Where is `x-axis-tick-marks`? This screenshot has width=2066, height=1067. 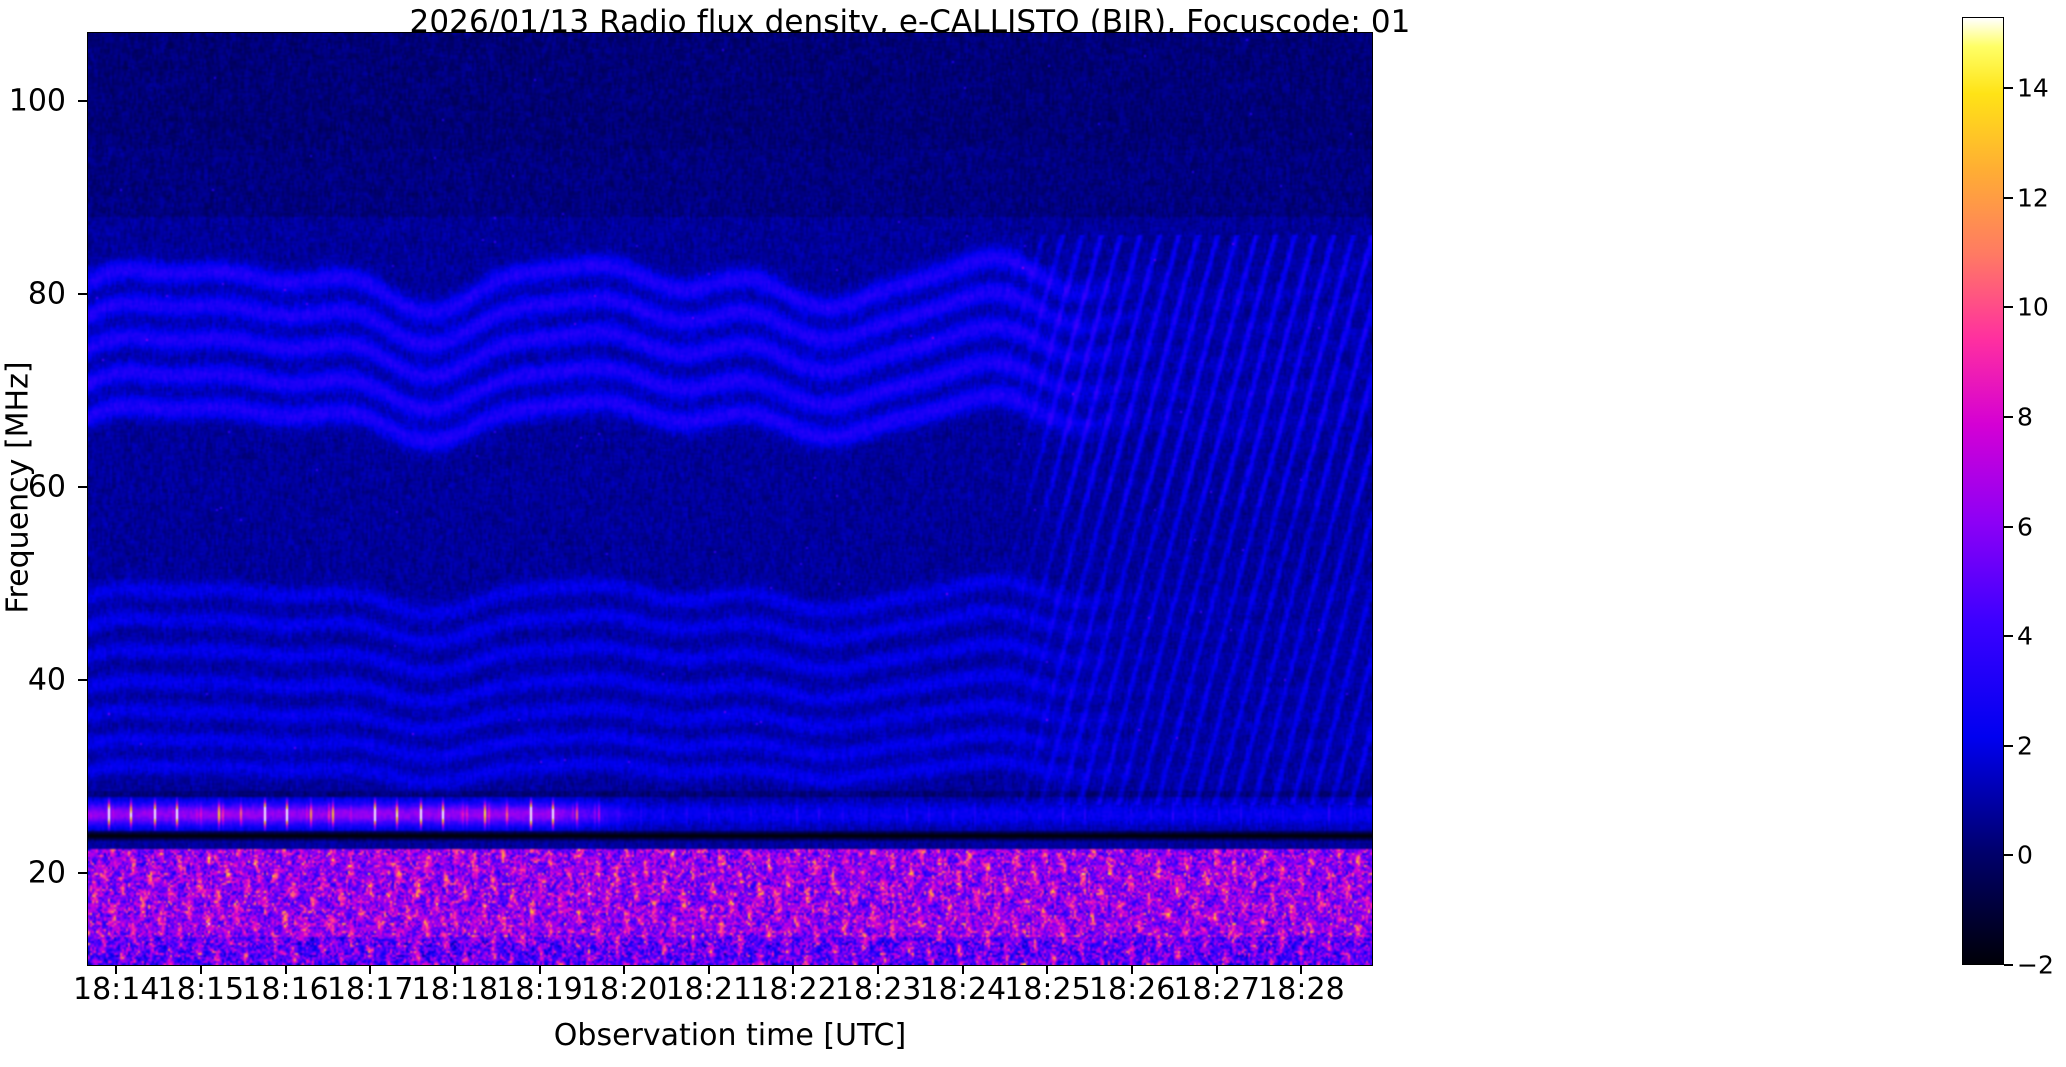 x-axis-tick-marks is located at coordinates (730, 970).